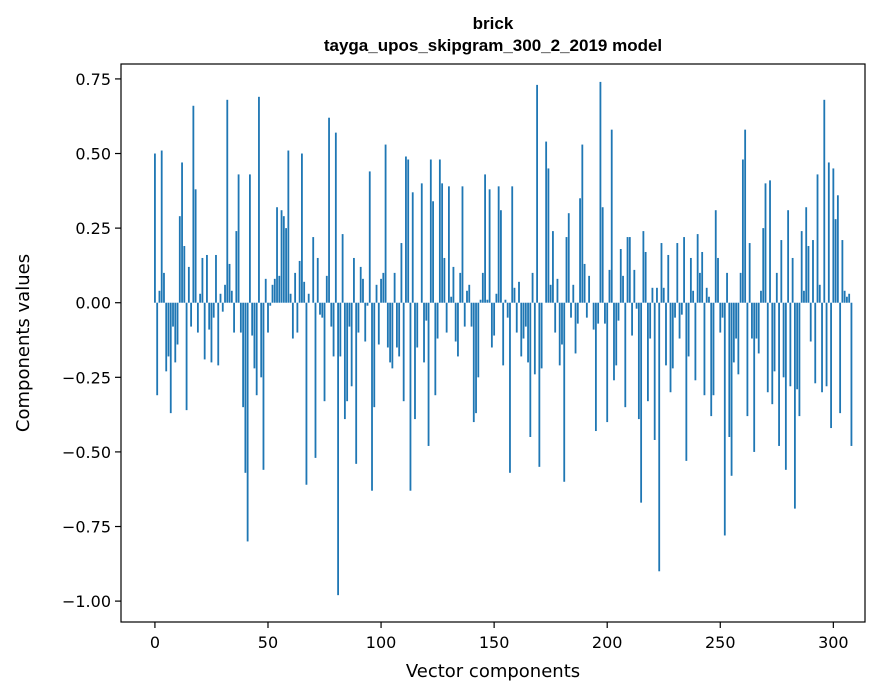 Image resolution: width=880 pixels, height=696 pixels. Describe the element at coordinates (86, 601) in the screenshot. I see `y-tick-label: −1.00` at that location.